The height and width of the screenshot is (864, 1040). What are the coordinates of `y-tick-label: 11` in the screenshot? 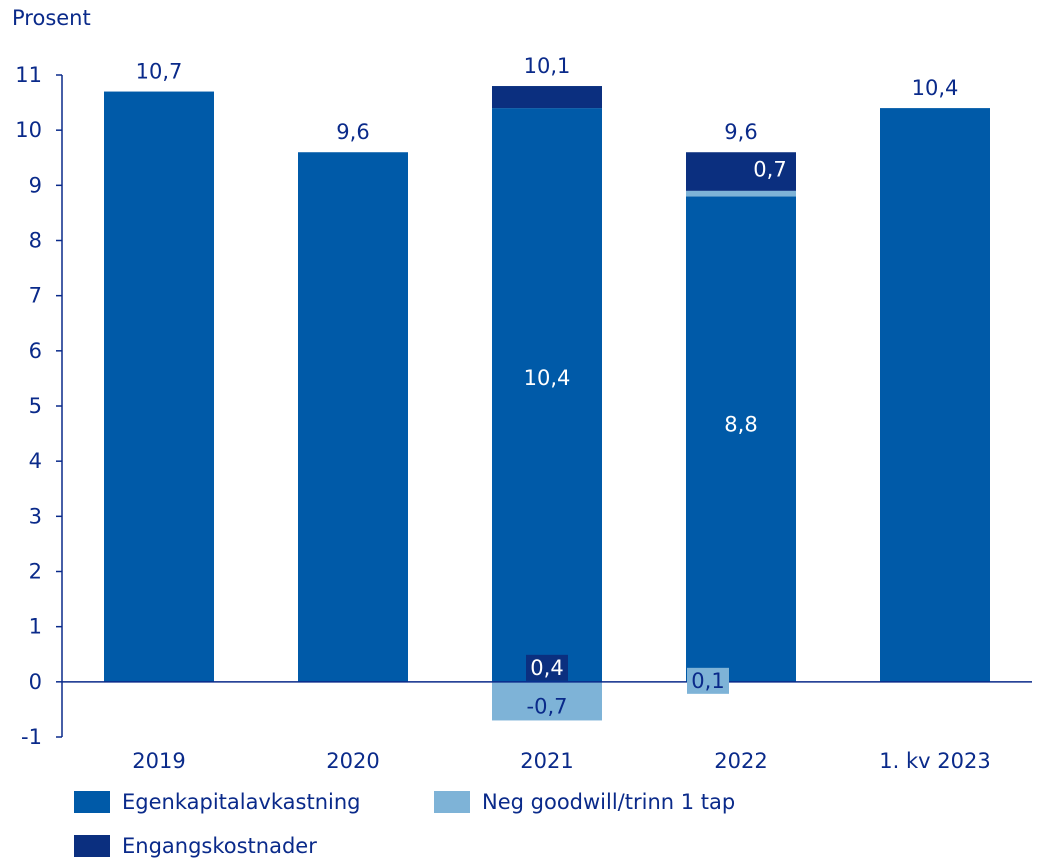 It's located at (28, 75).